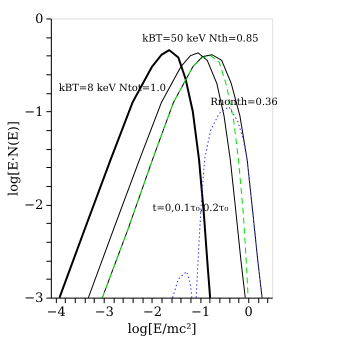  Describe the element at coordinates (34, 298) in the screenshot. I see `y-tick-label: −3` at that location.